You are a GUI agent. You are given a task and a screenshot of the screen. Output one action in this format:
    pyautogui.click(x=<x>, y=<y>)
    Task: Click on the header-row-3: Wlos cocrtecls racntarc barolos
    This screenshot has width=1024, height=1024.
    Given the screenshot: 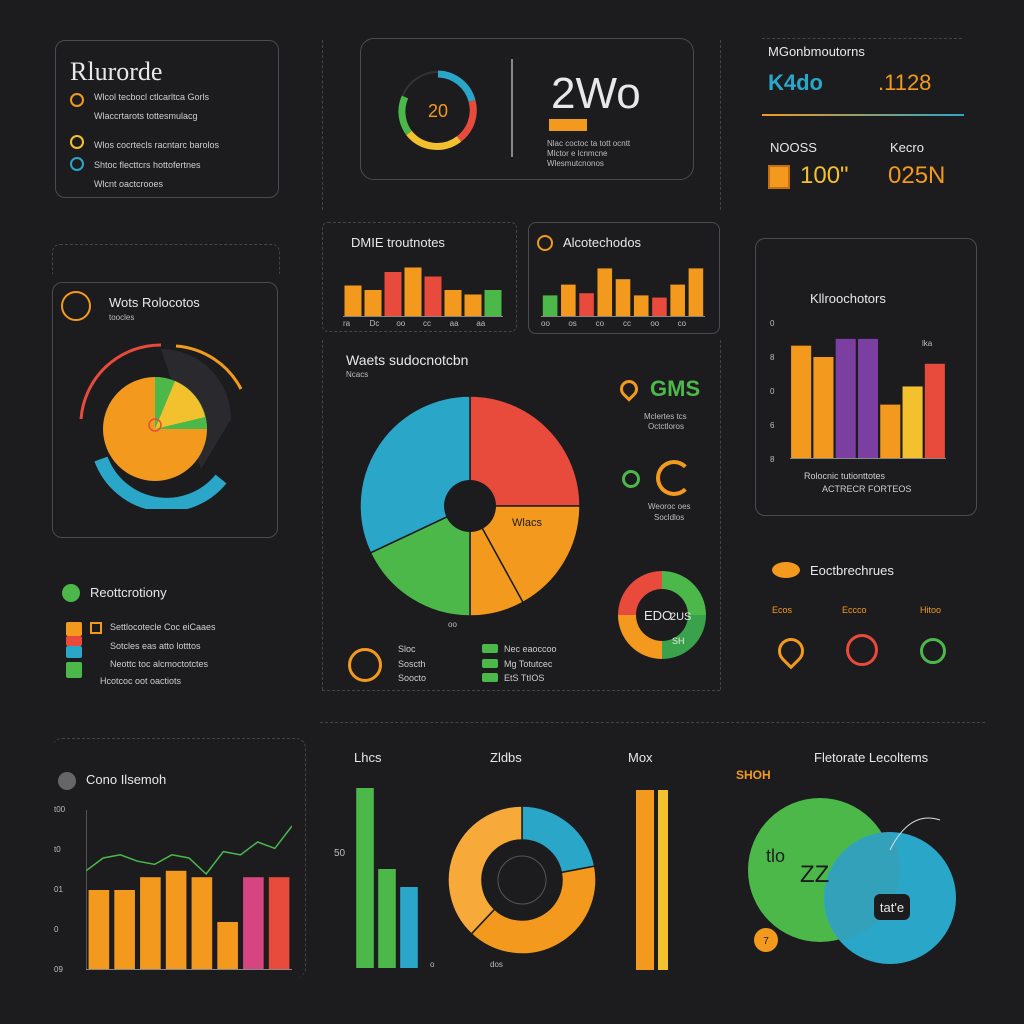 What is the action you would take?
    pyautogui.click(x=157, y=145)
    